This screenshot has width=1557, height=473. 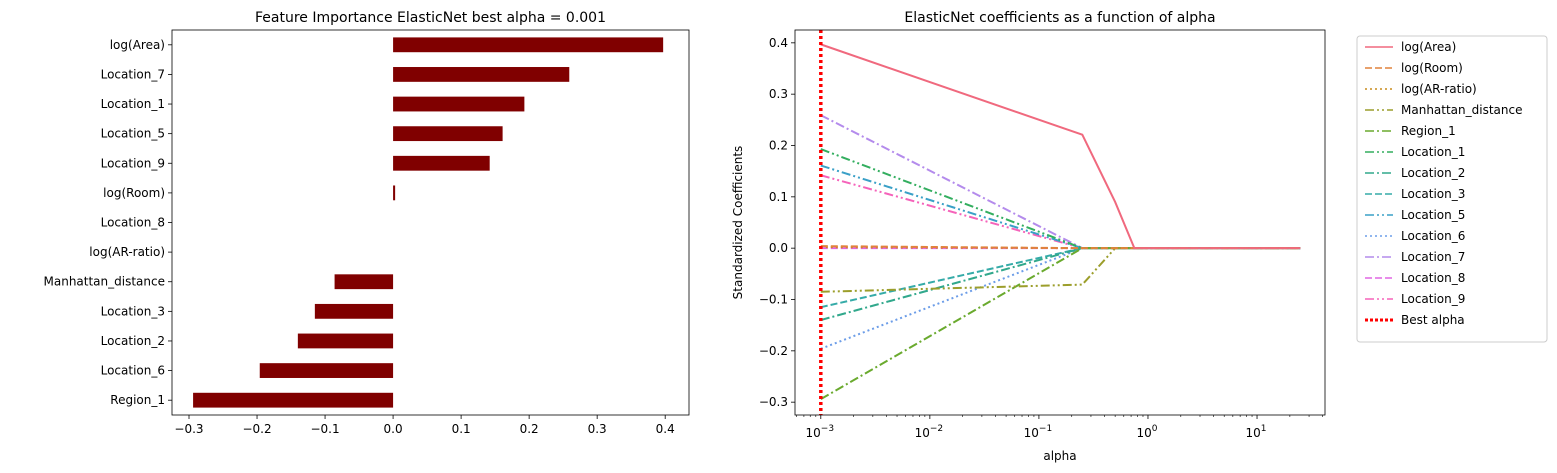 What do you see at coordinates (665, 429) in the screenshot?
I see `x-tick-label: 0.4` at bounding box center [665, 429].